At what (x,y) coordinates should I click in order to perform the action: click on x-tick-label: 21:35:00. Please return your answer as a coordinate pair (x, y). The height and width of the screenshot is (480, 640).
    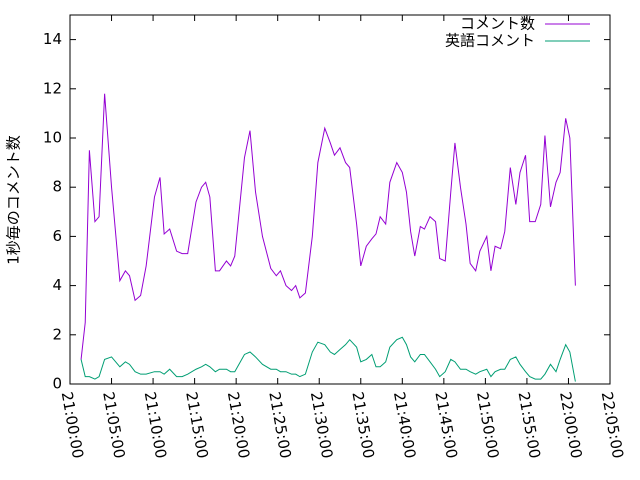
    Looking at the image, I should click on (362, 424).